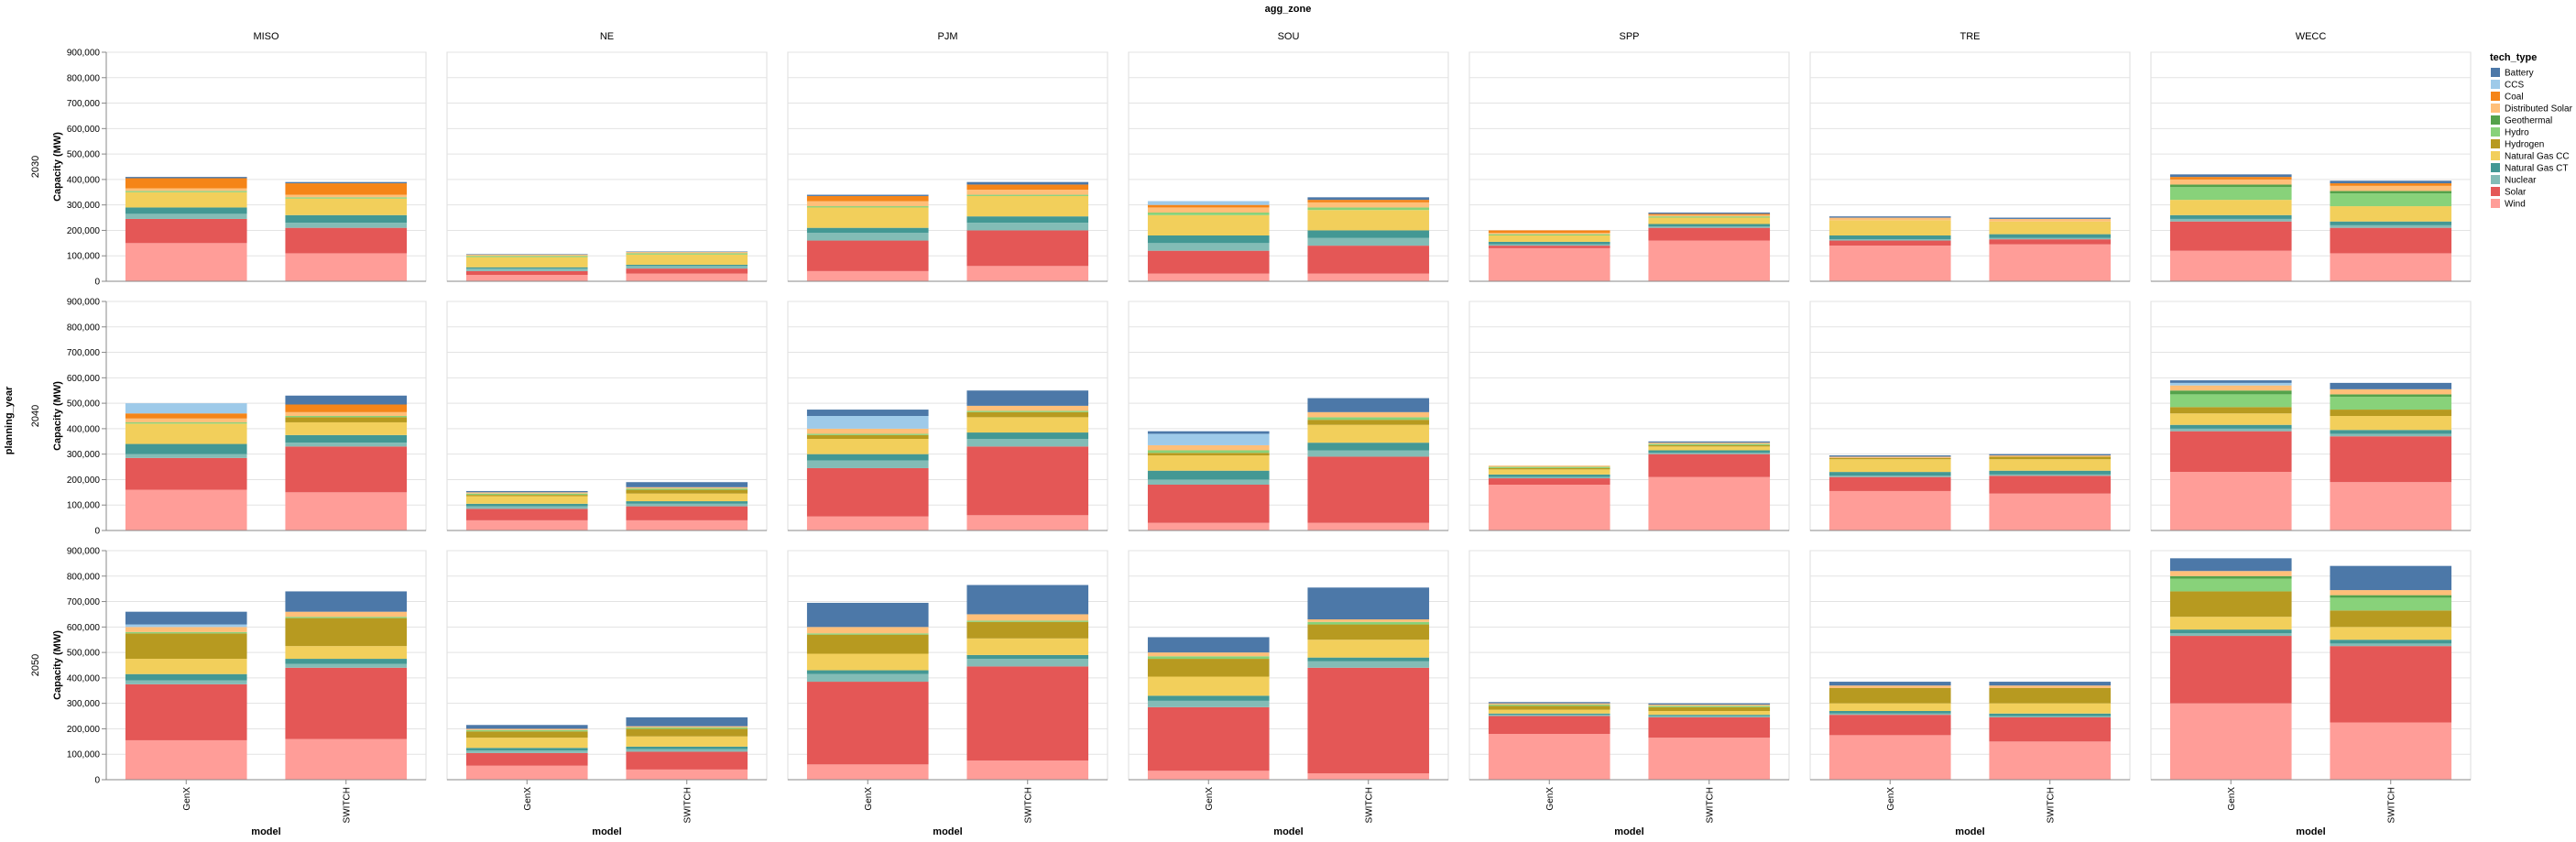 This screenshot has width=2576, height=842. Describe the element at coordinates (1710, 704) in the screenshot. I see `bar-segment-battery: SPP 2050 SWITCH Battery: 5000` at that location.